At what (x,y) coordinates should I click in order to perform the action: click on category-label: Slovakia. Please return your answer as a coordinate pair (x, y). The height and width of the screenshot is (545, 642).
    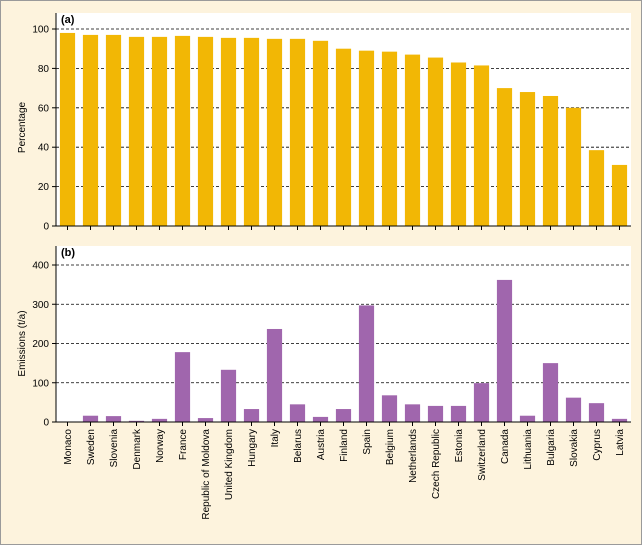
    Looking at the image, I should click on (574, 448).